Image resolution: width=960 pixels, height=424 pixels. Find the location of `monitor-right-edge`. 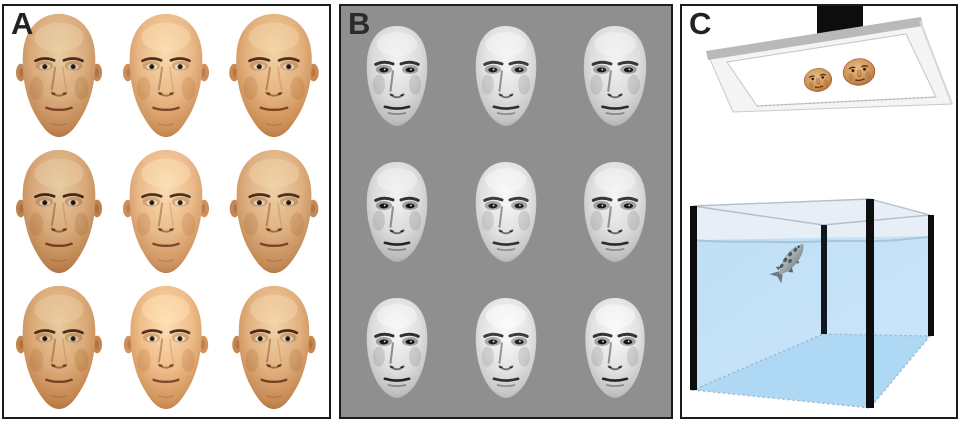

monitor-right-edge is located at coordinates (936, 62).